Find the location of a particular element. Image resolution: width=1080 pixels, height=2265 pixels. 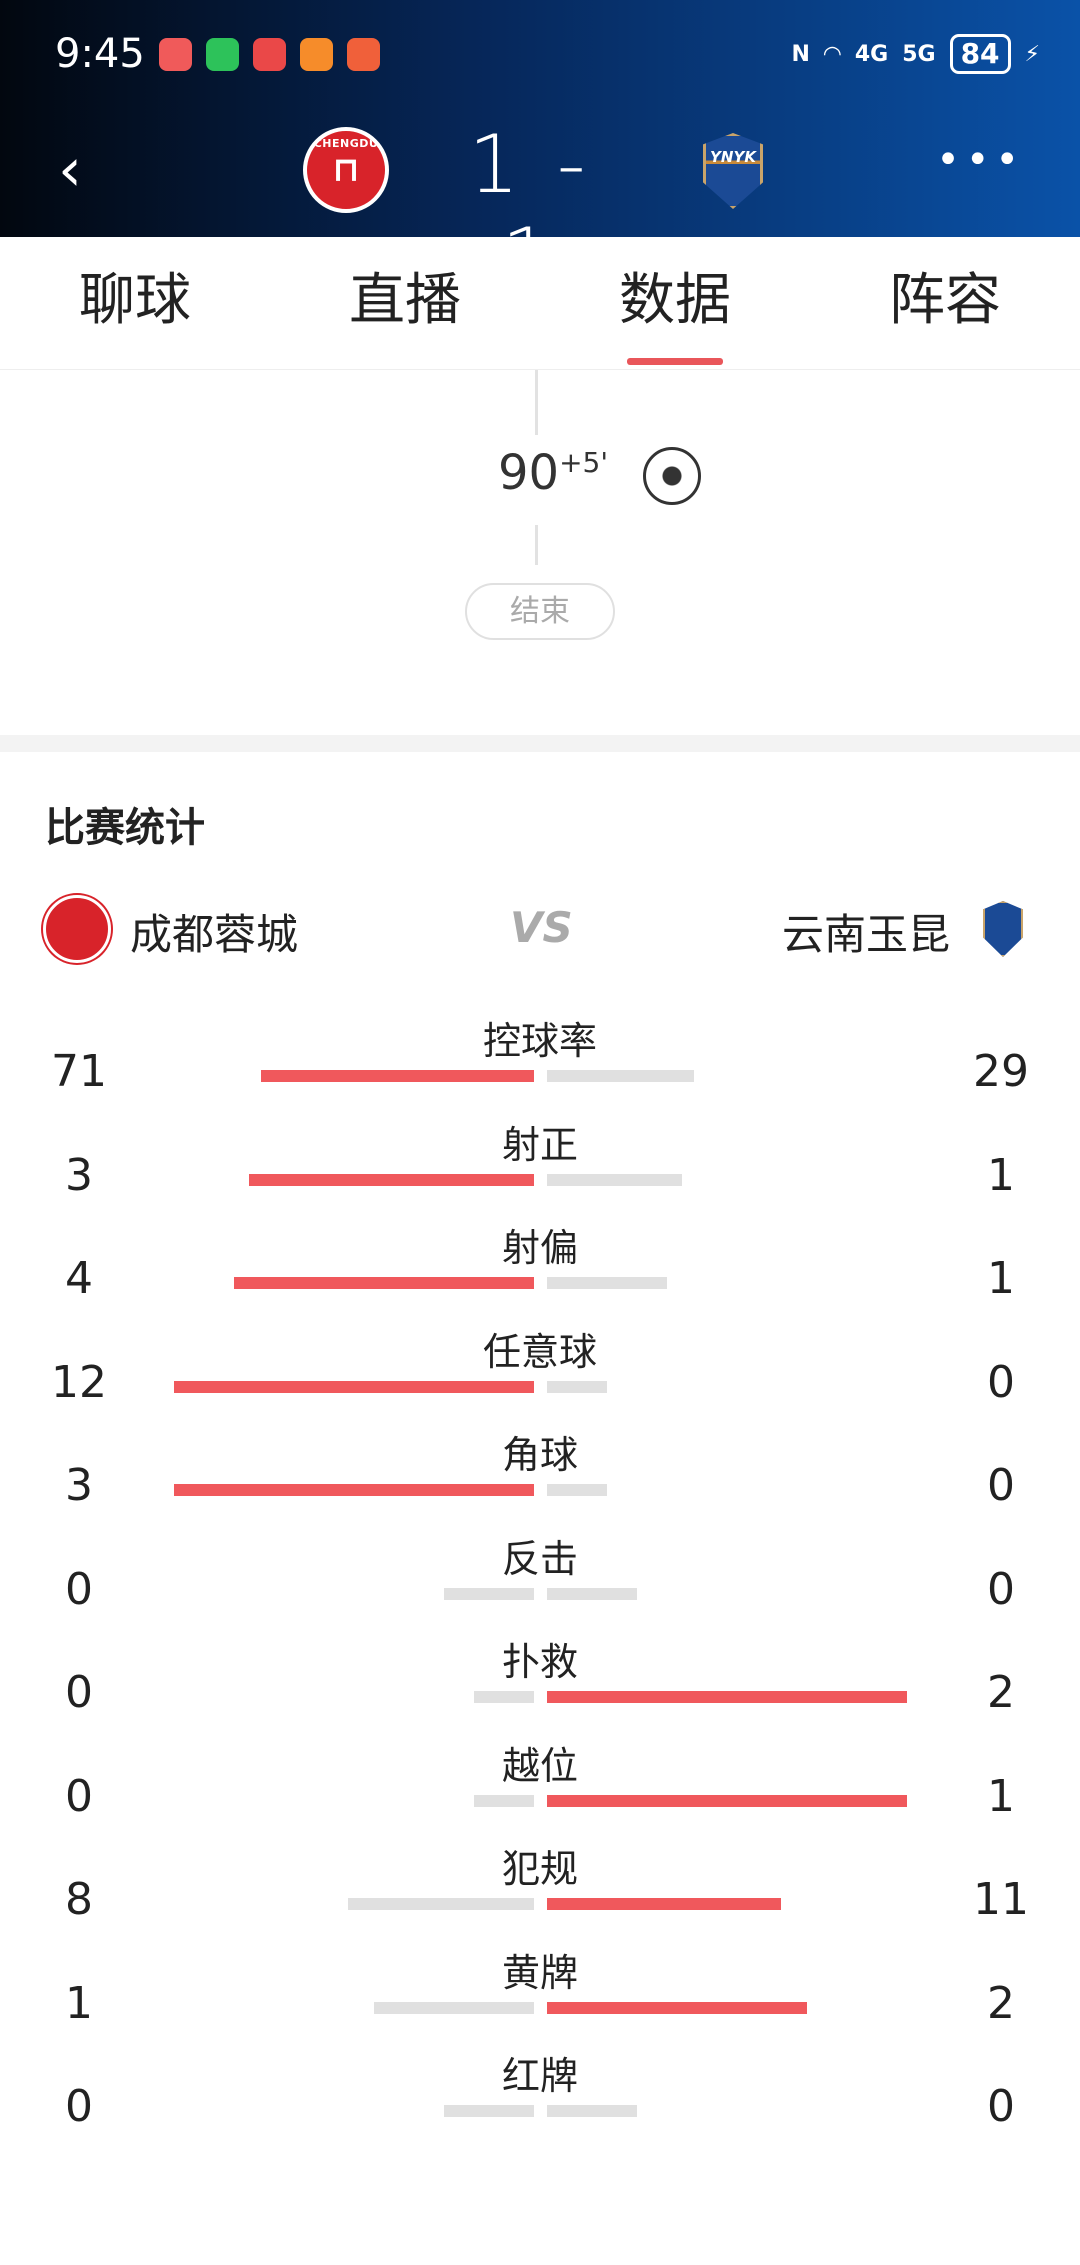

stat-row: 射偏 4 1 is located at coordinates (540, 1268).